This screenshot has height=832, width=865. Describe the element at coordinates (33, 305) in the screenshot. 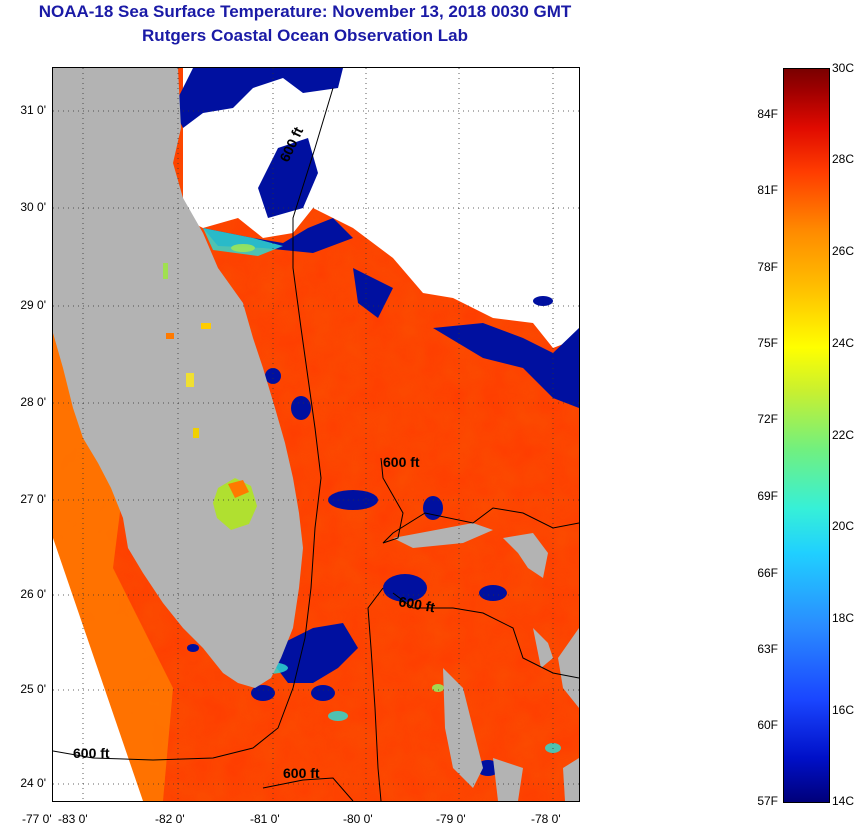

I see `lat-label: 29 0'` at that location.